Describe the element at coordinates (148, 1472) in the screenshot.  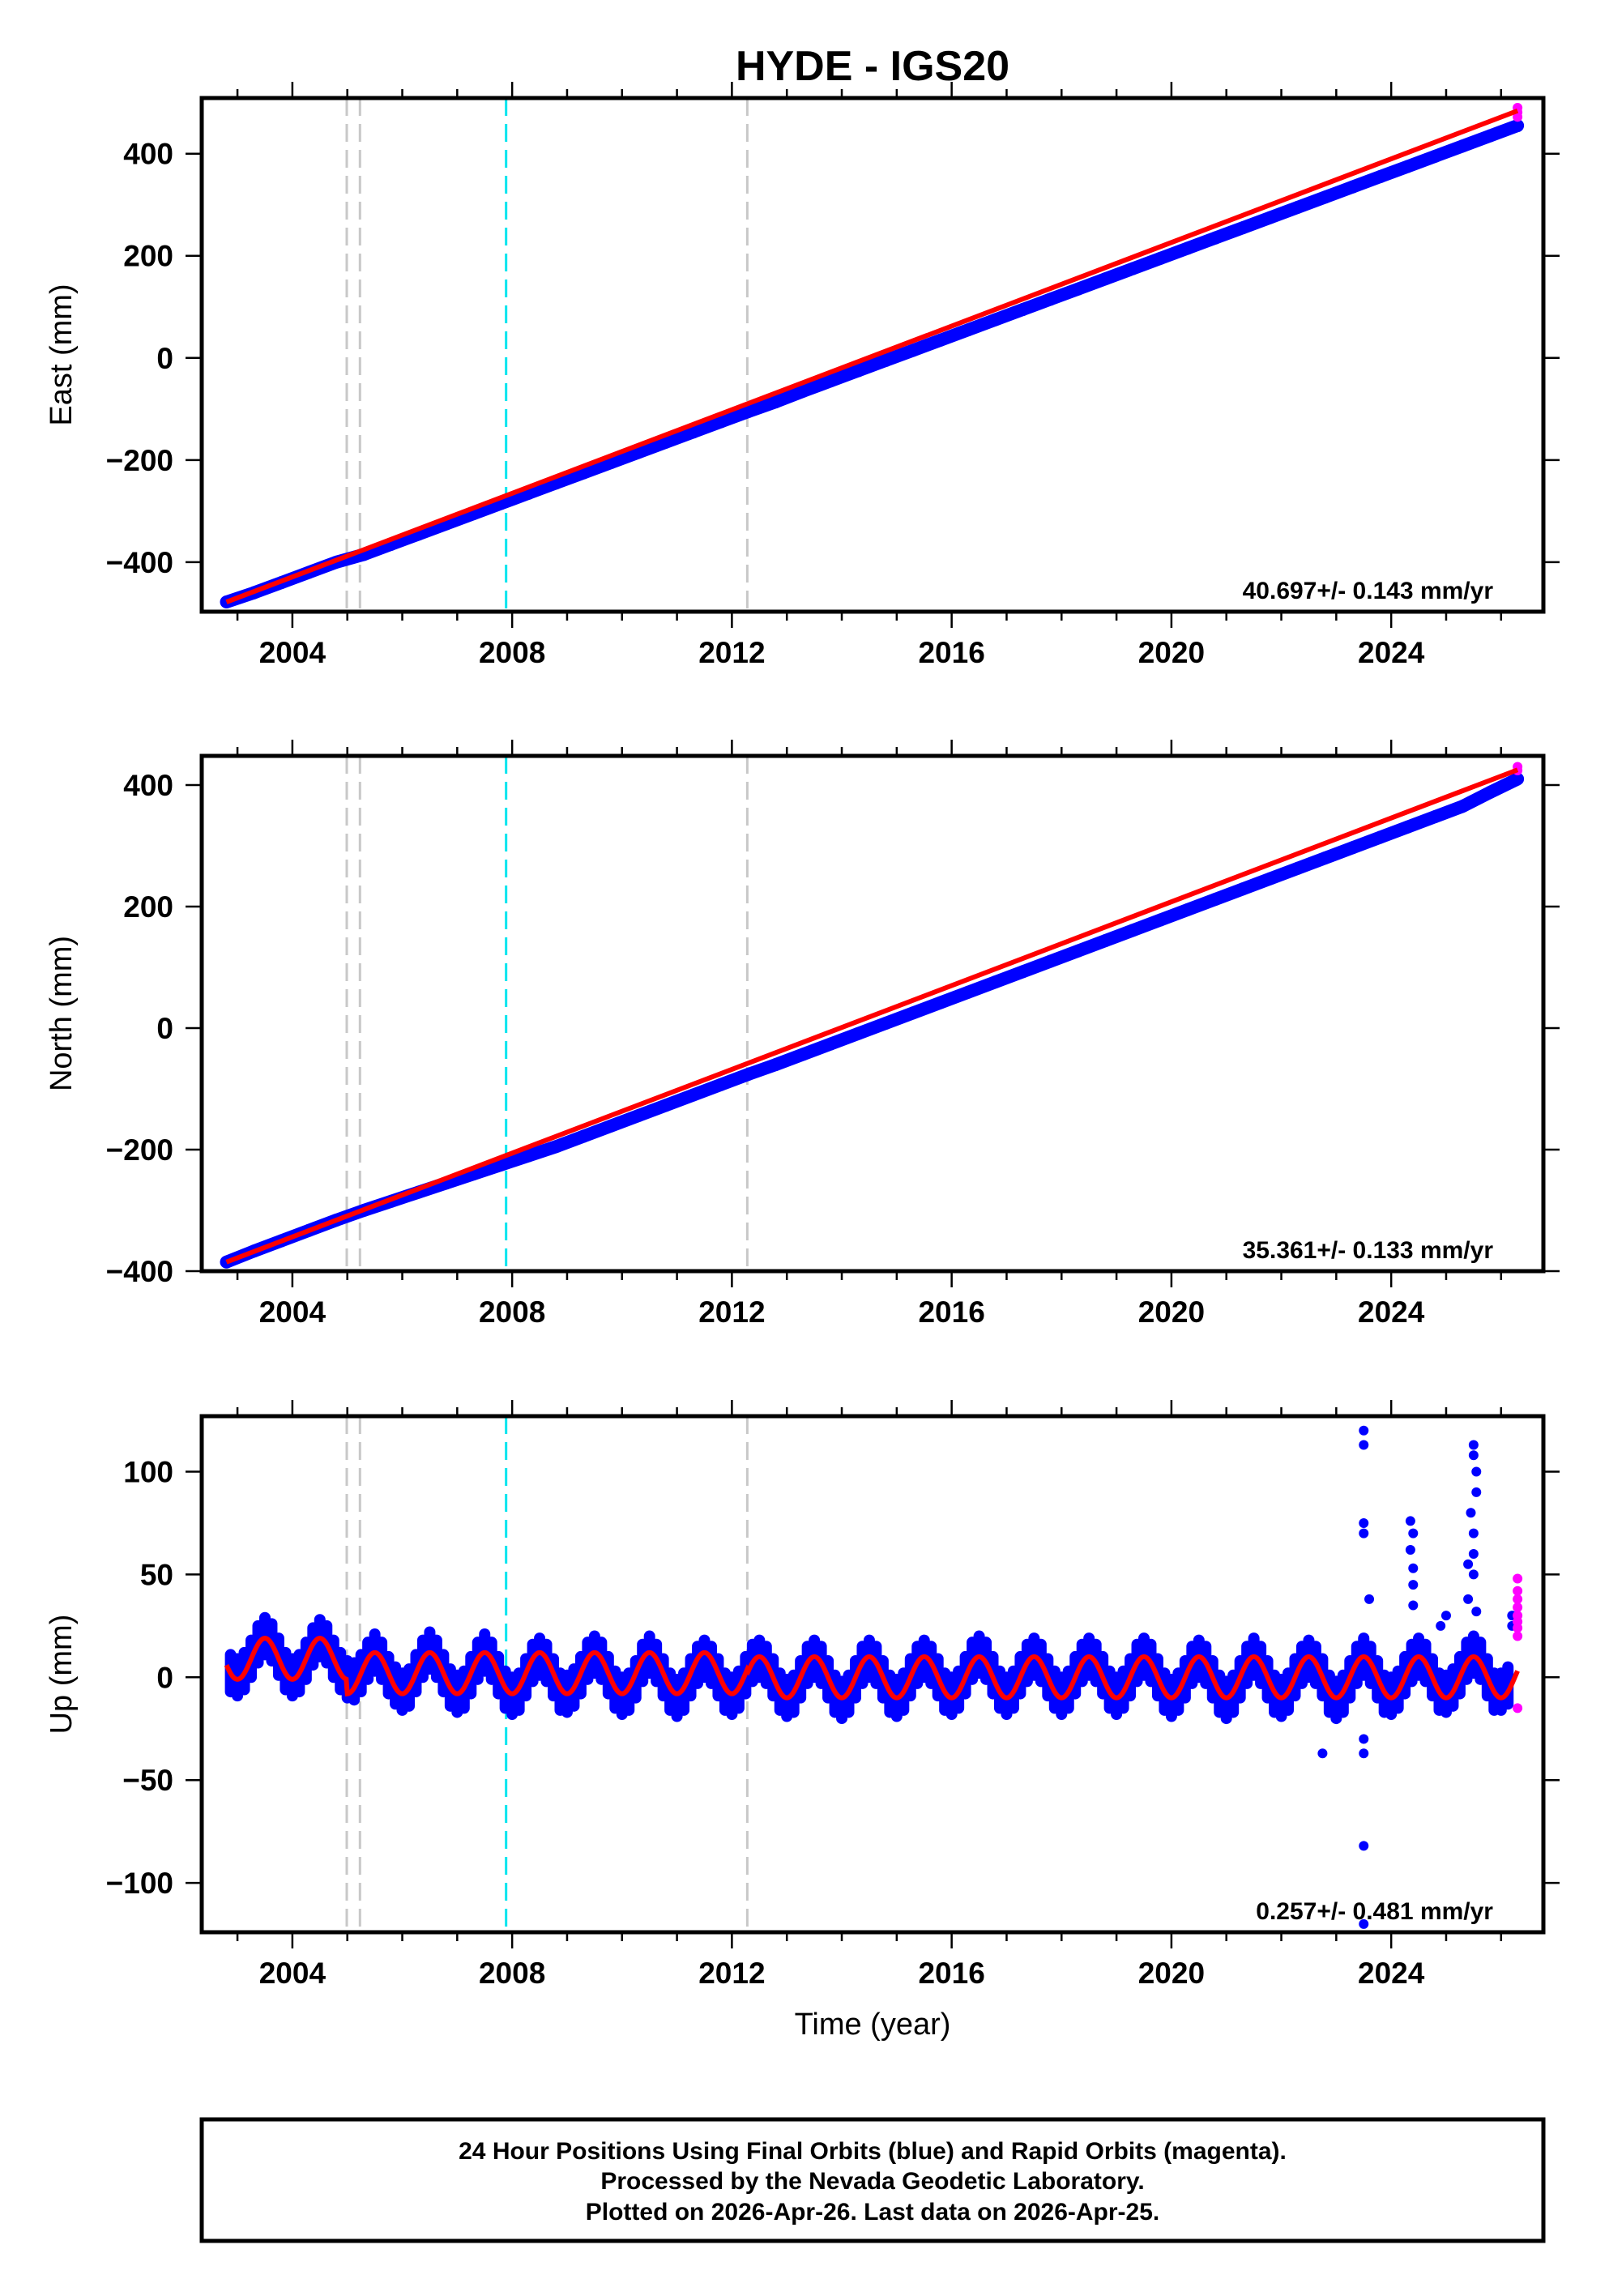
I see `y-tick-label: 100` at that location.